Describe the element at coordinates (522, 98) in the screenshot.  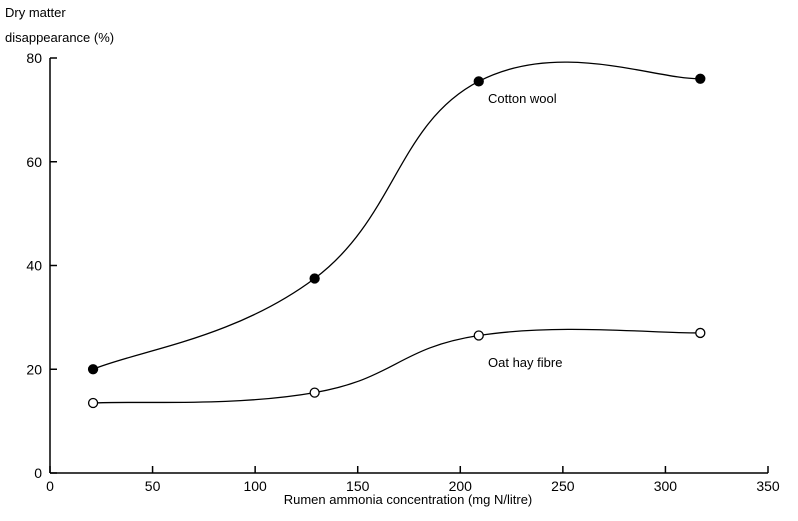
I see `series-label-cotton-wool: Cotton wool` at that location.